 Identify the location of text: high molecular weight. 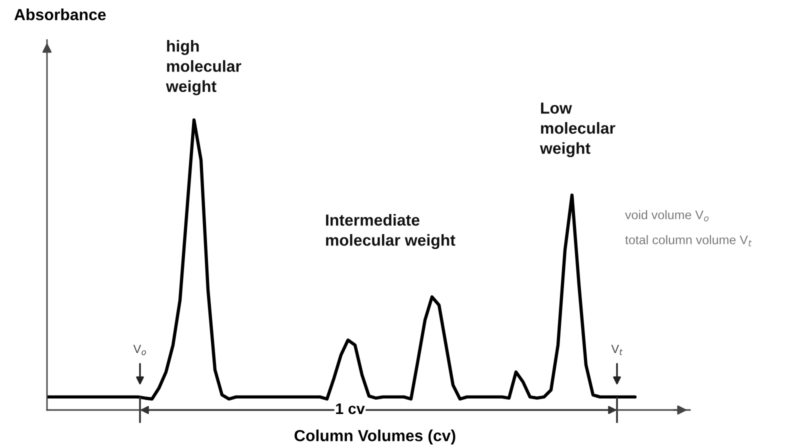
(204, 68).